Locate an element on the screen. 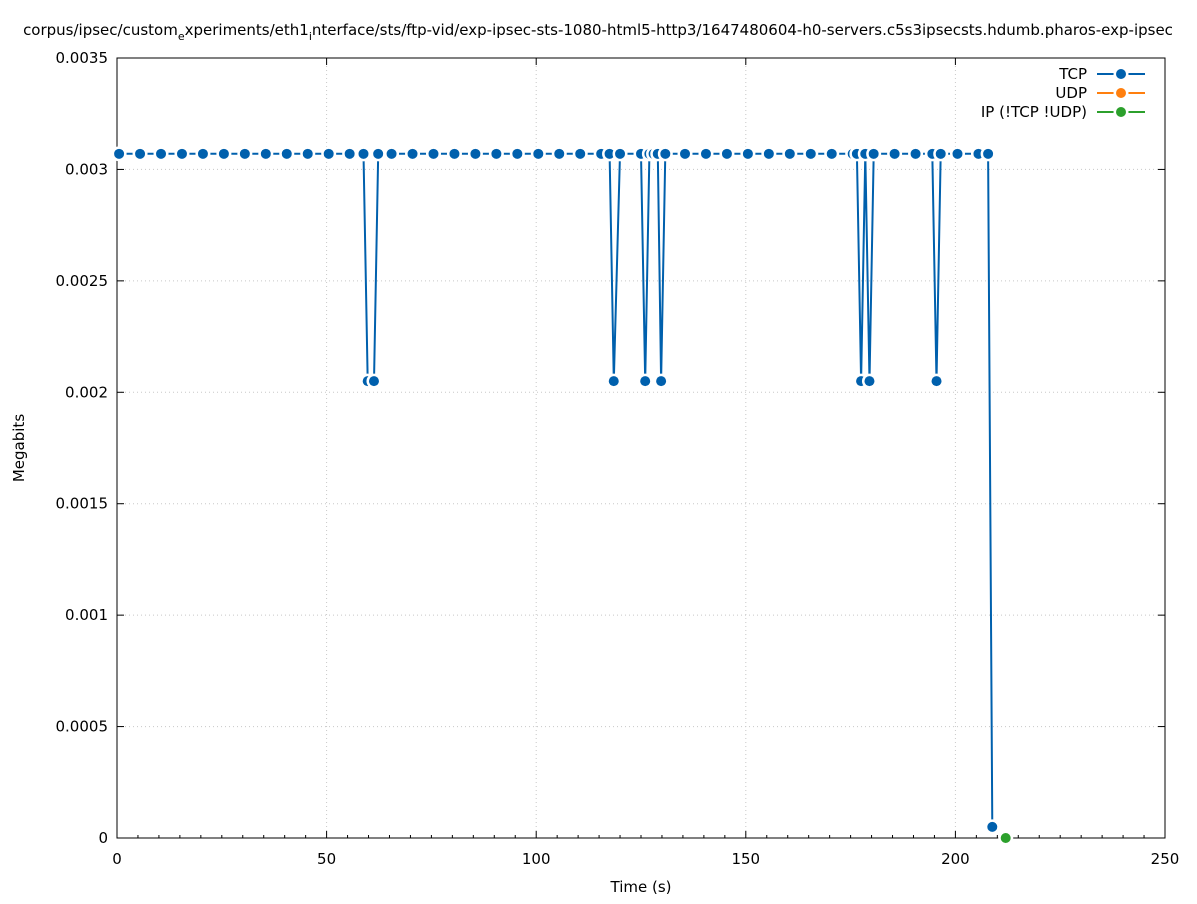 Image resolution: width=1197 pixels, height=904 pixels. series-ip-tcp-udp- is located at coordinates (1006, 838).